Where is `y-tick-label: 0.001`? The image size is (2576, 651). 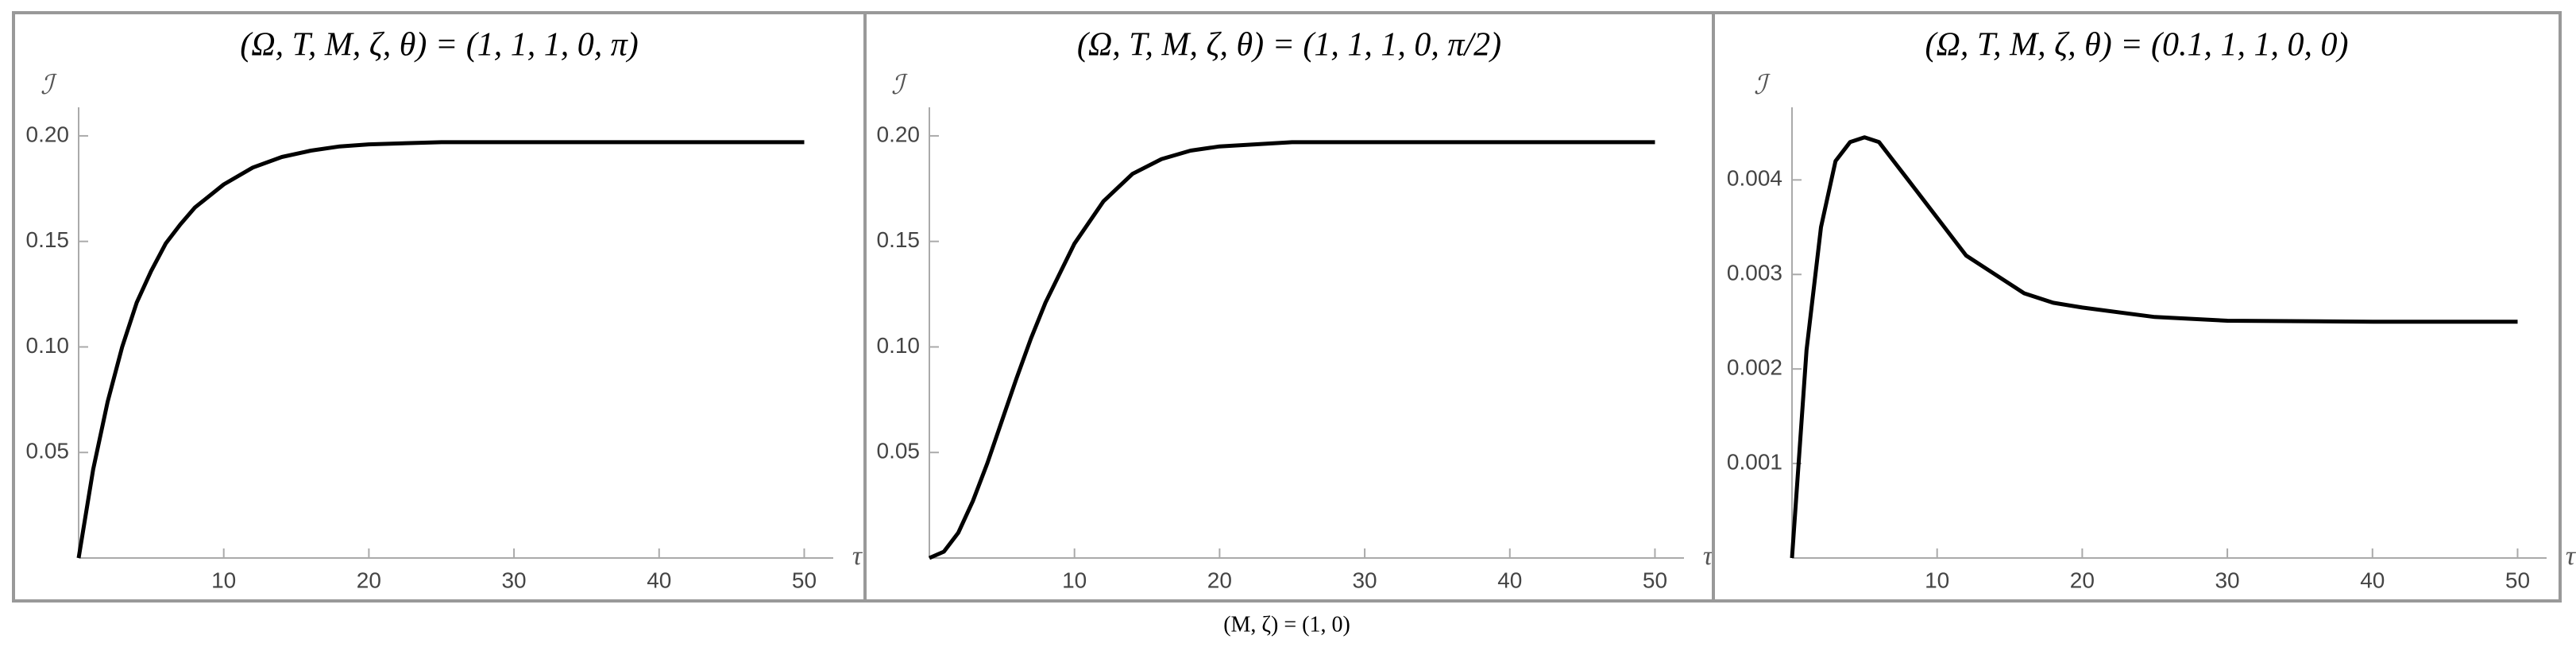 y-tick-label: 0.001 is located at coordinates (1754, 461).